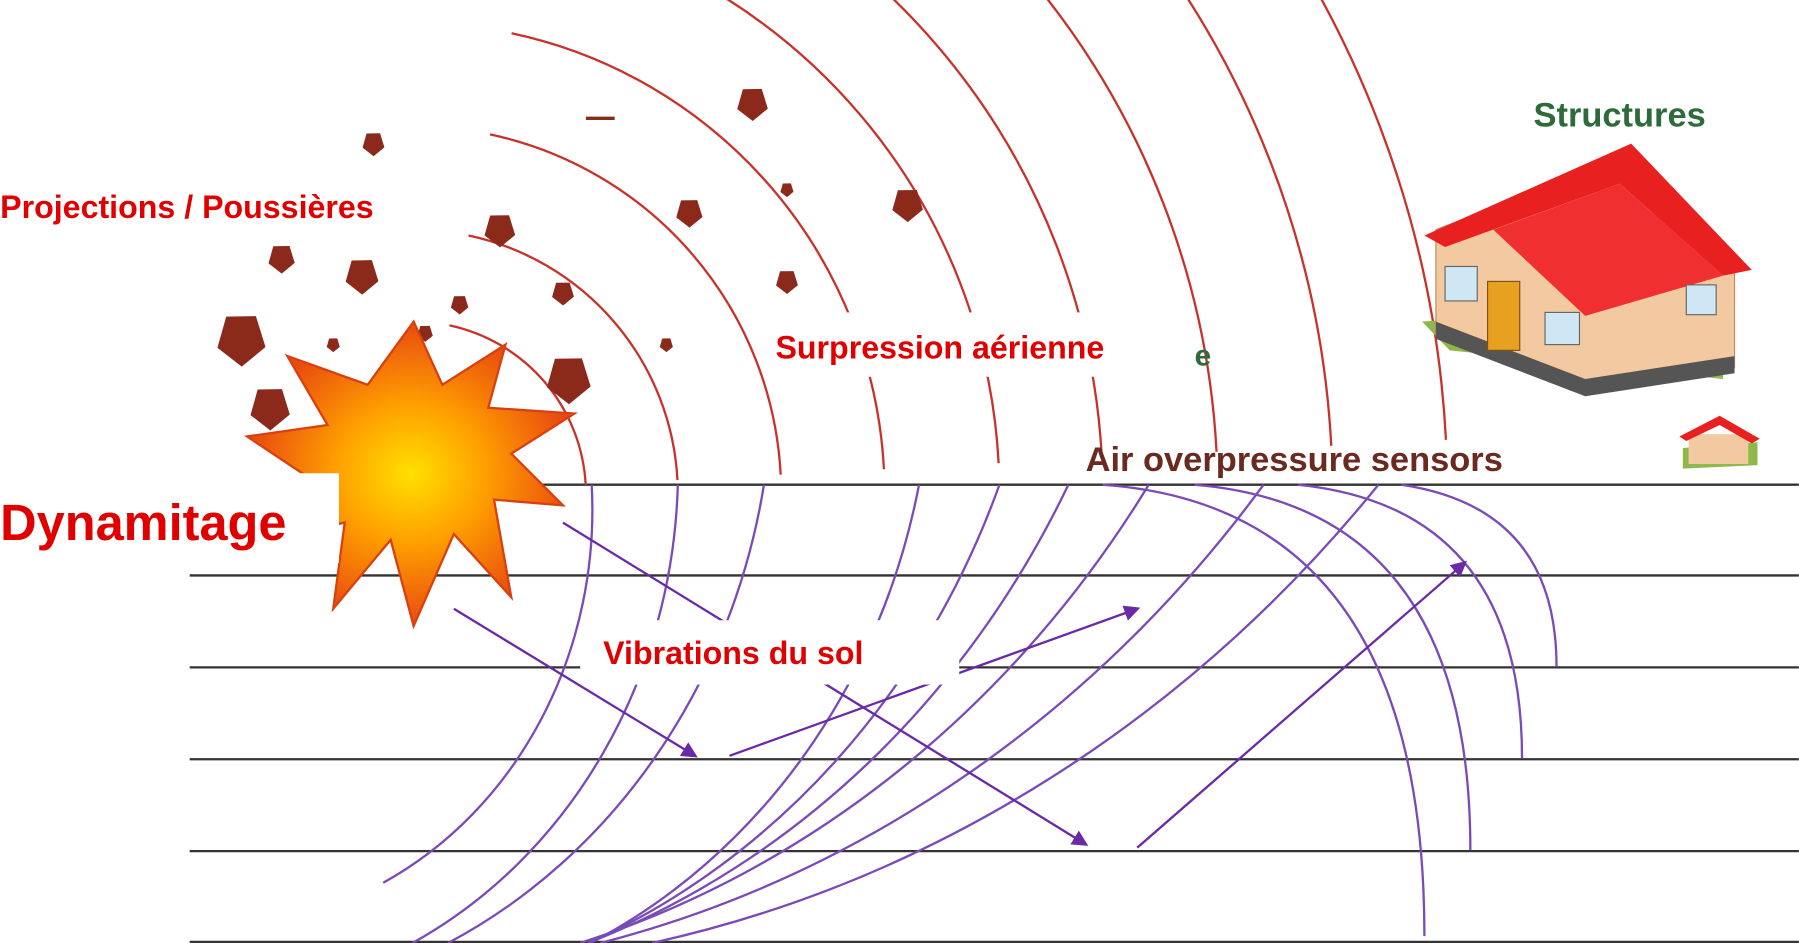 This screenshot has height=943, width=1799. What do you see at coordinates (1203, 355) in the screenshot?
I see `fragment-label: e` at bounding box center [1203, 355].